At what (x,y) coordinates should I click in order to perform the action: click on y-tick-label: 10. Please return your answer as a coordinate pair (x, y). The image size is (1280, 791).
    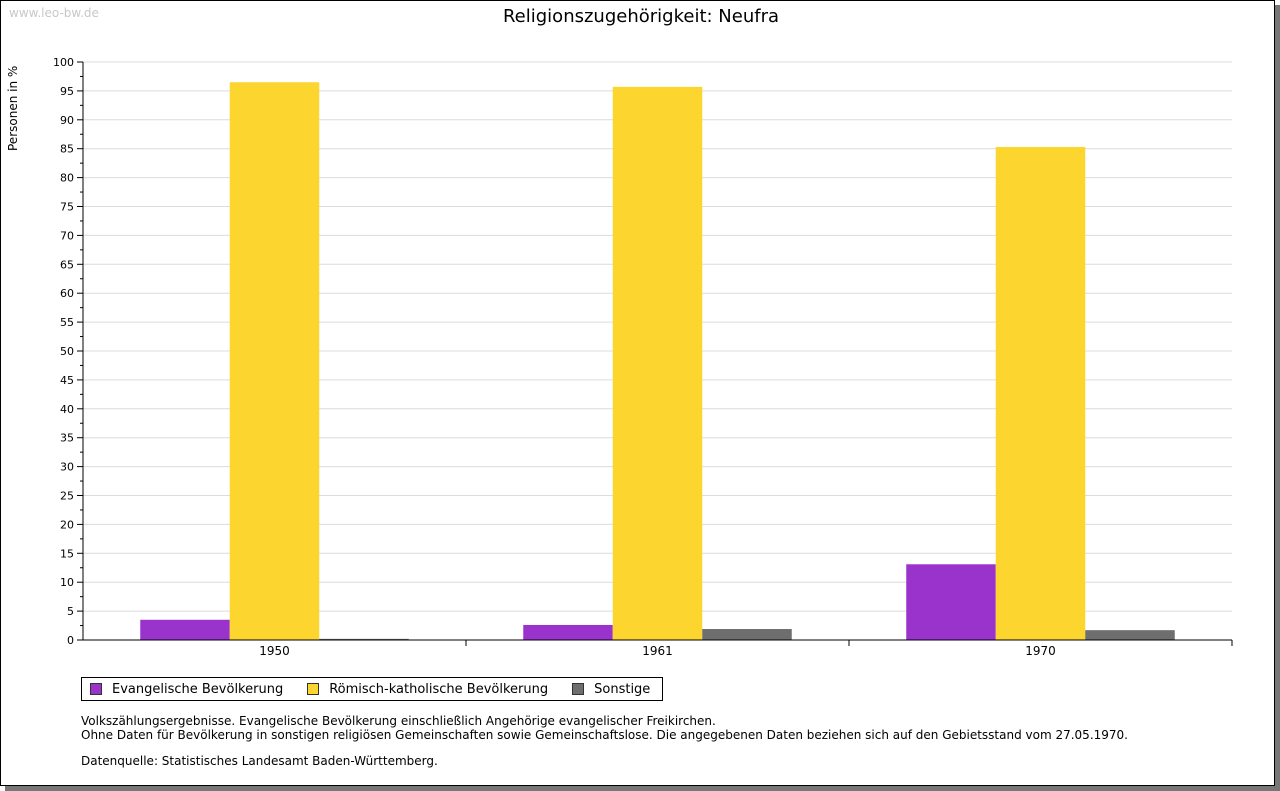
    Looking at the image, I should click on (67, 582).